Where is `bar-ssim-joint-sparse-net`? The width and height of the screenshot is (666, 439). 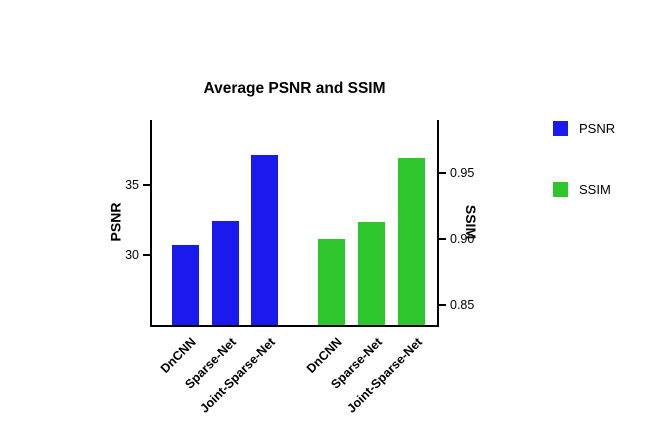
bar-ssim-joint-sparse-net is located at coordinates (411, 241).